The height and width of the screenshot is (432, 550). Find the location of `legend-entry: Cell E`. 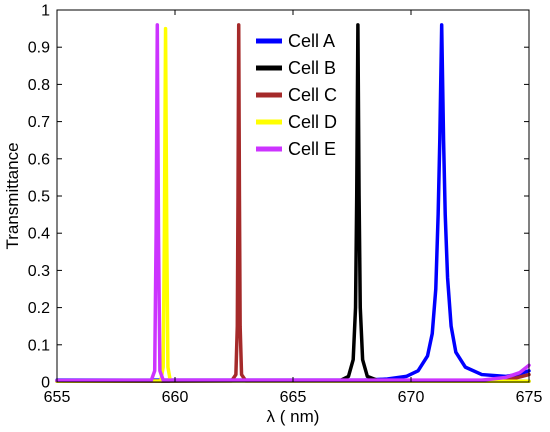

legend-entry: Cell E is located at coordinates (312, 149).